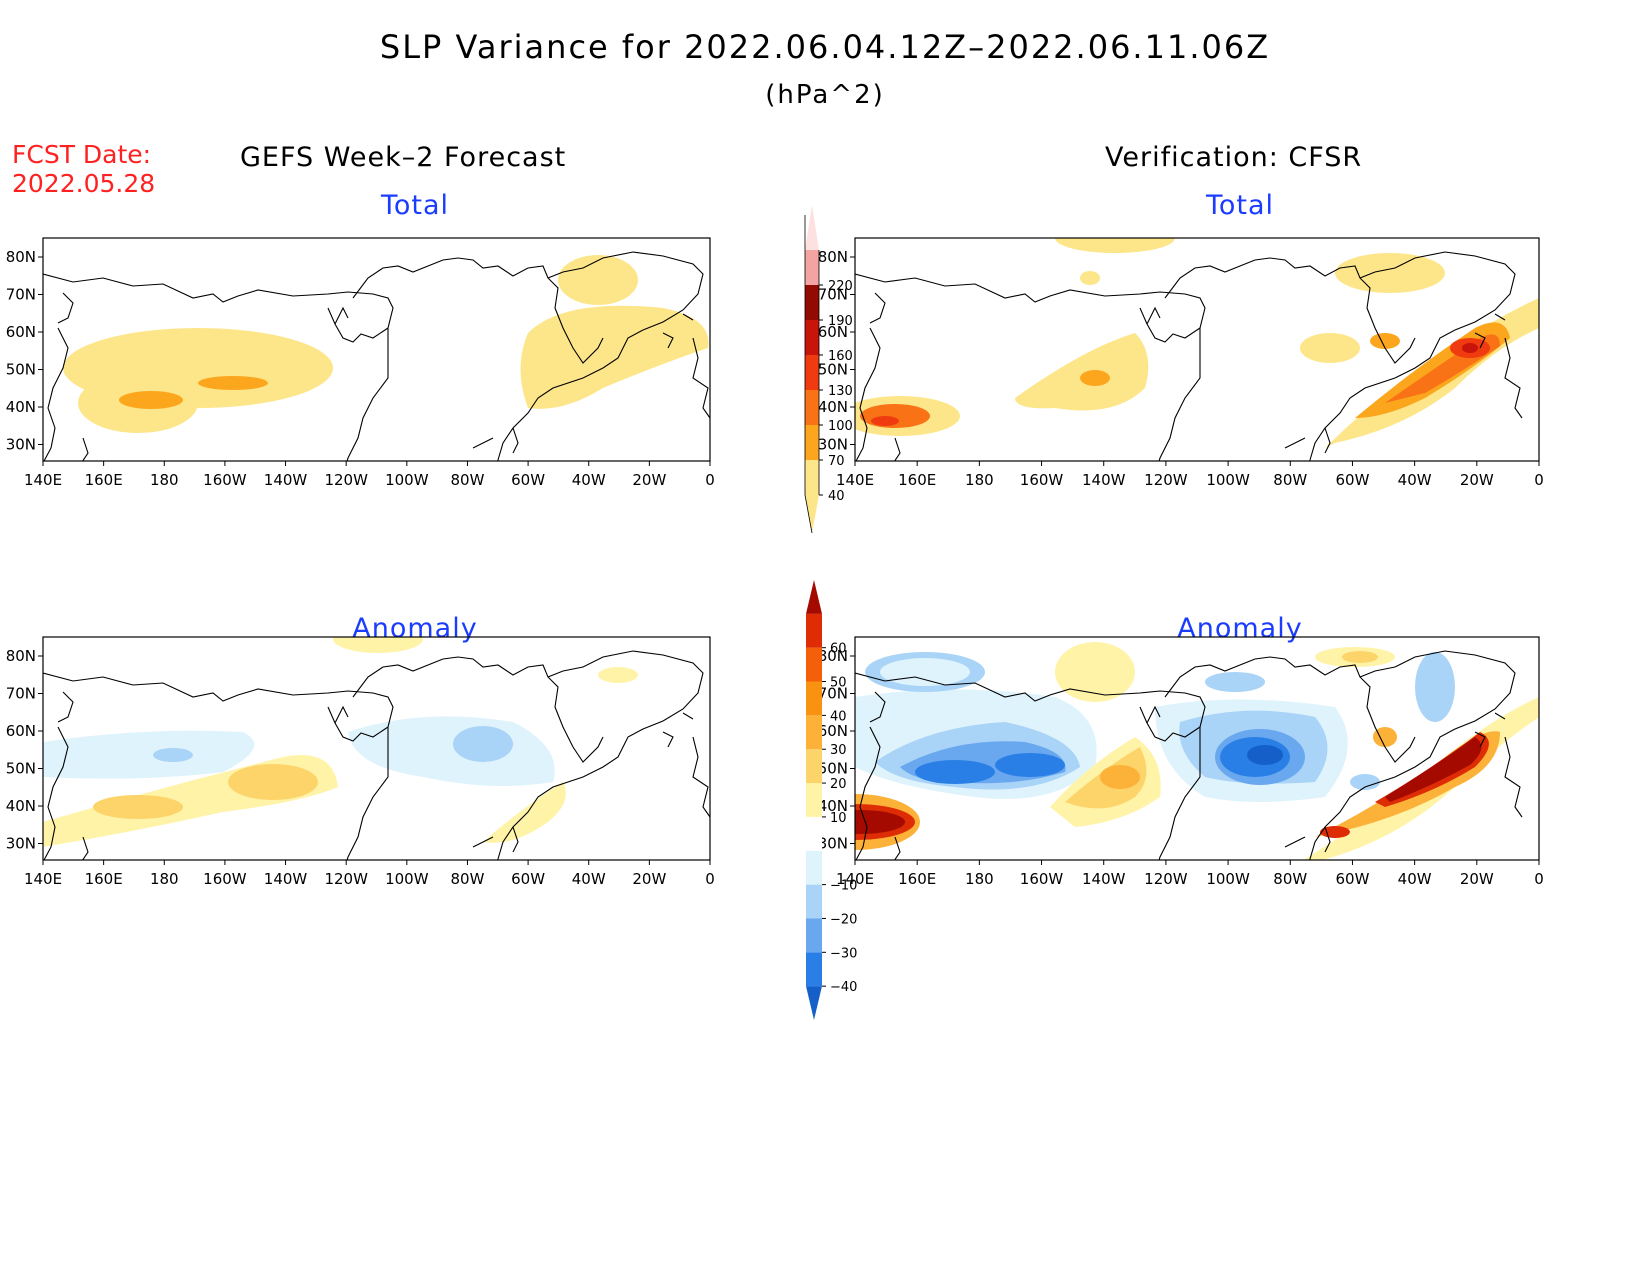  What do you see at coordinates (346, 480) in the screenshot?
I see `forecast-total-lon-tick: 120W` at bounding box center [346, 480].